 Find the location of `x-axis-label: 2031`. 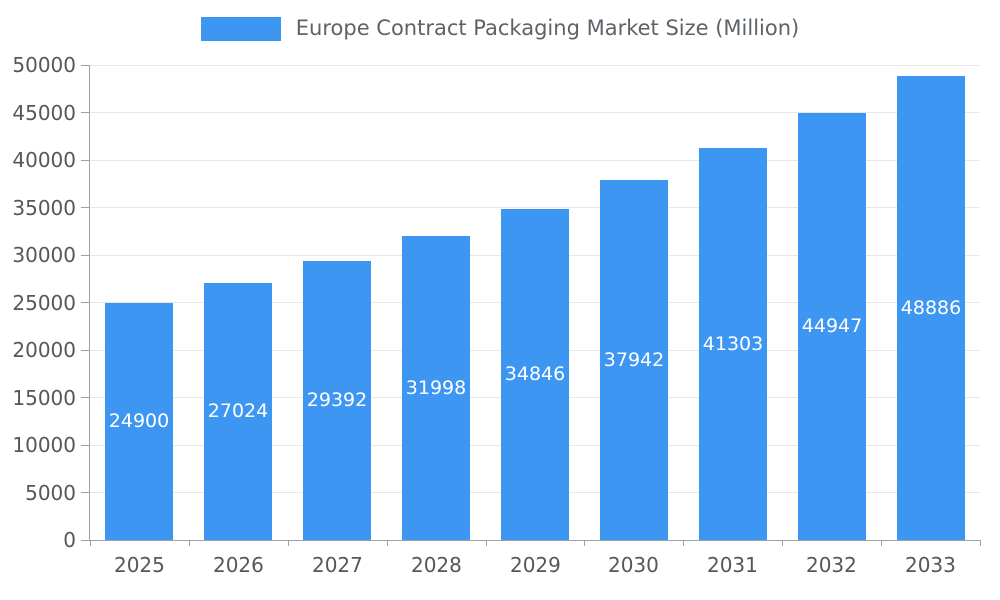

x-axis-label: 2031 is located at coordinates (732, 565).